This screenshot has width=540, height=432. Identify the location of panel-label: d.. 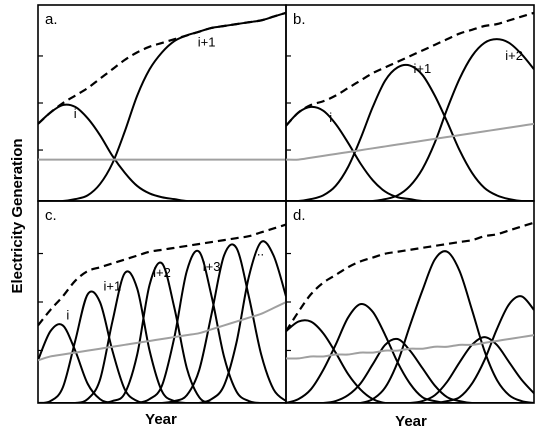
(299, 215).